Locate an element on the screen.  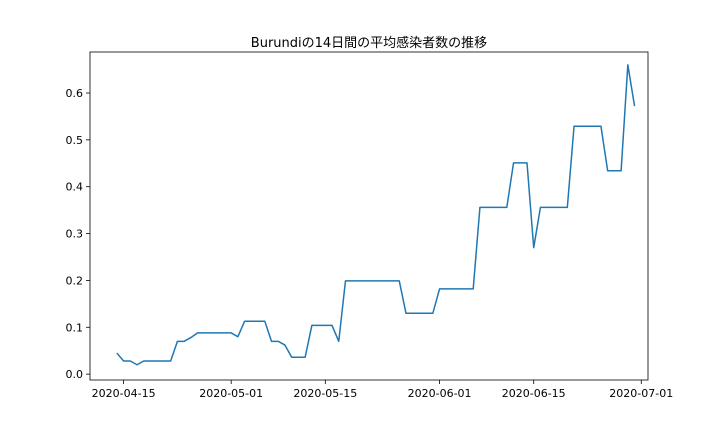
y-tick-label: 0.1 is located at coordinates (75, 327).